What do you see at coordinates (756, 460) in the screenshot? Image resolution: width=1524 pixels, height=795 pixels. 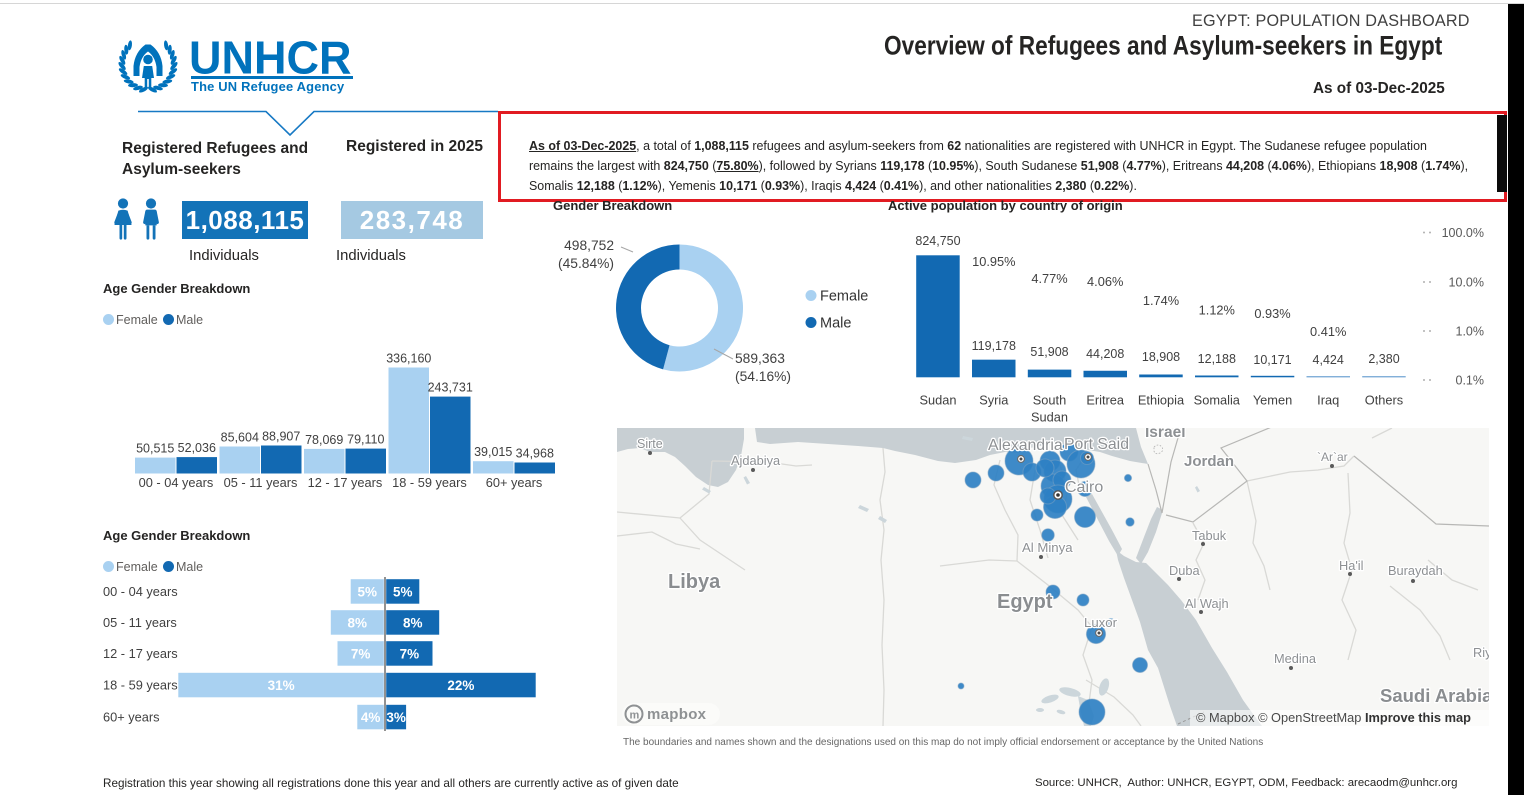 I see `svg-text: Ajdabiya` at bounding box center [756, 460].